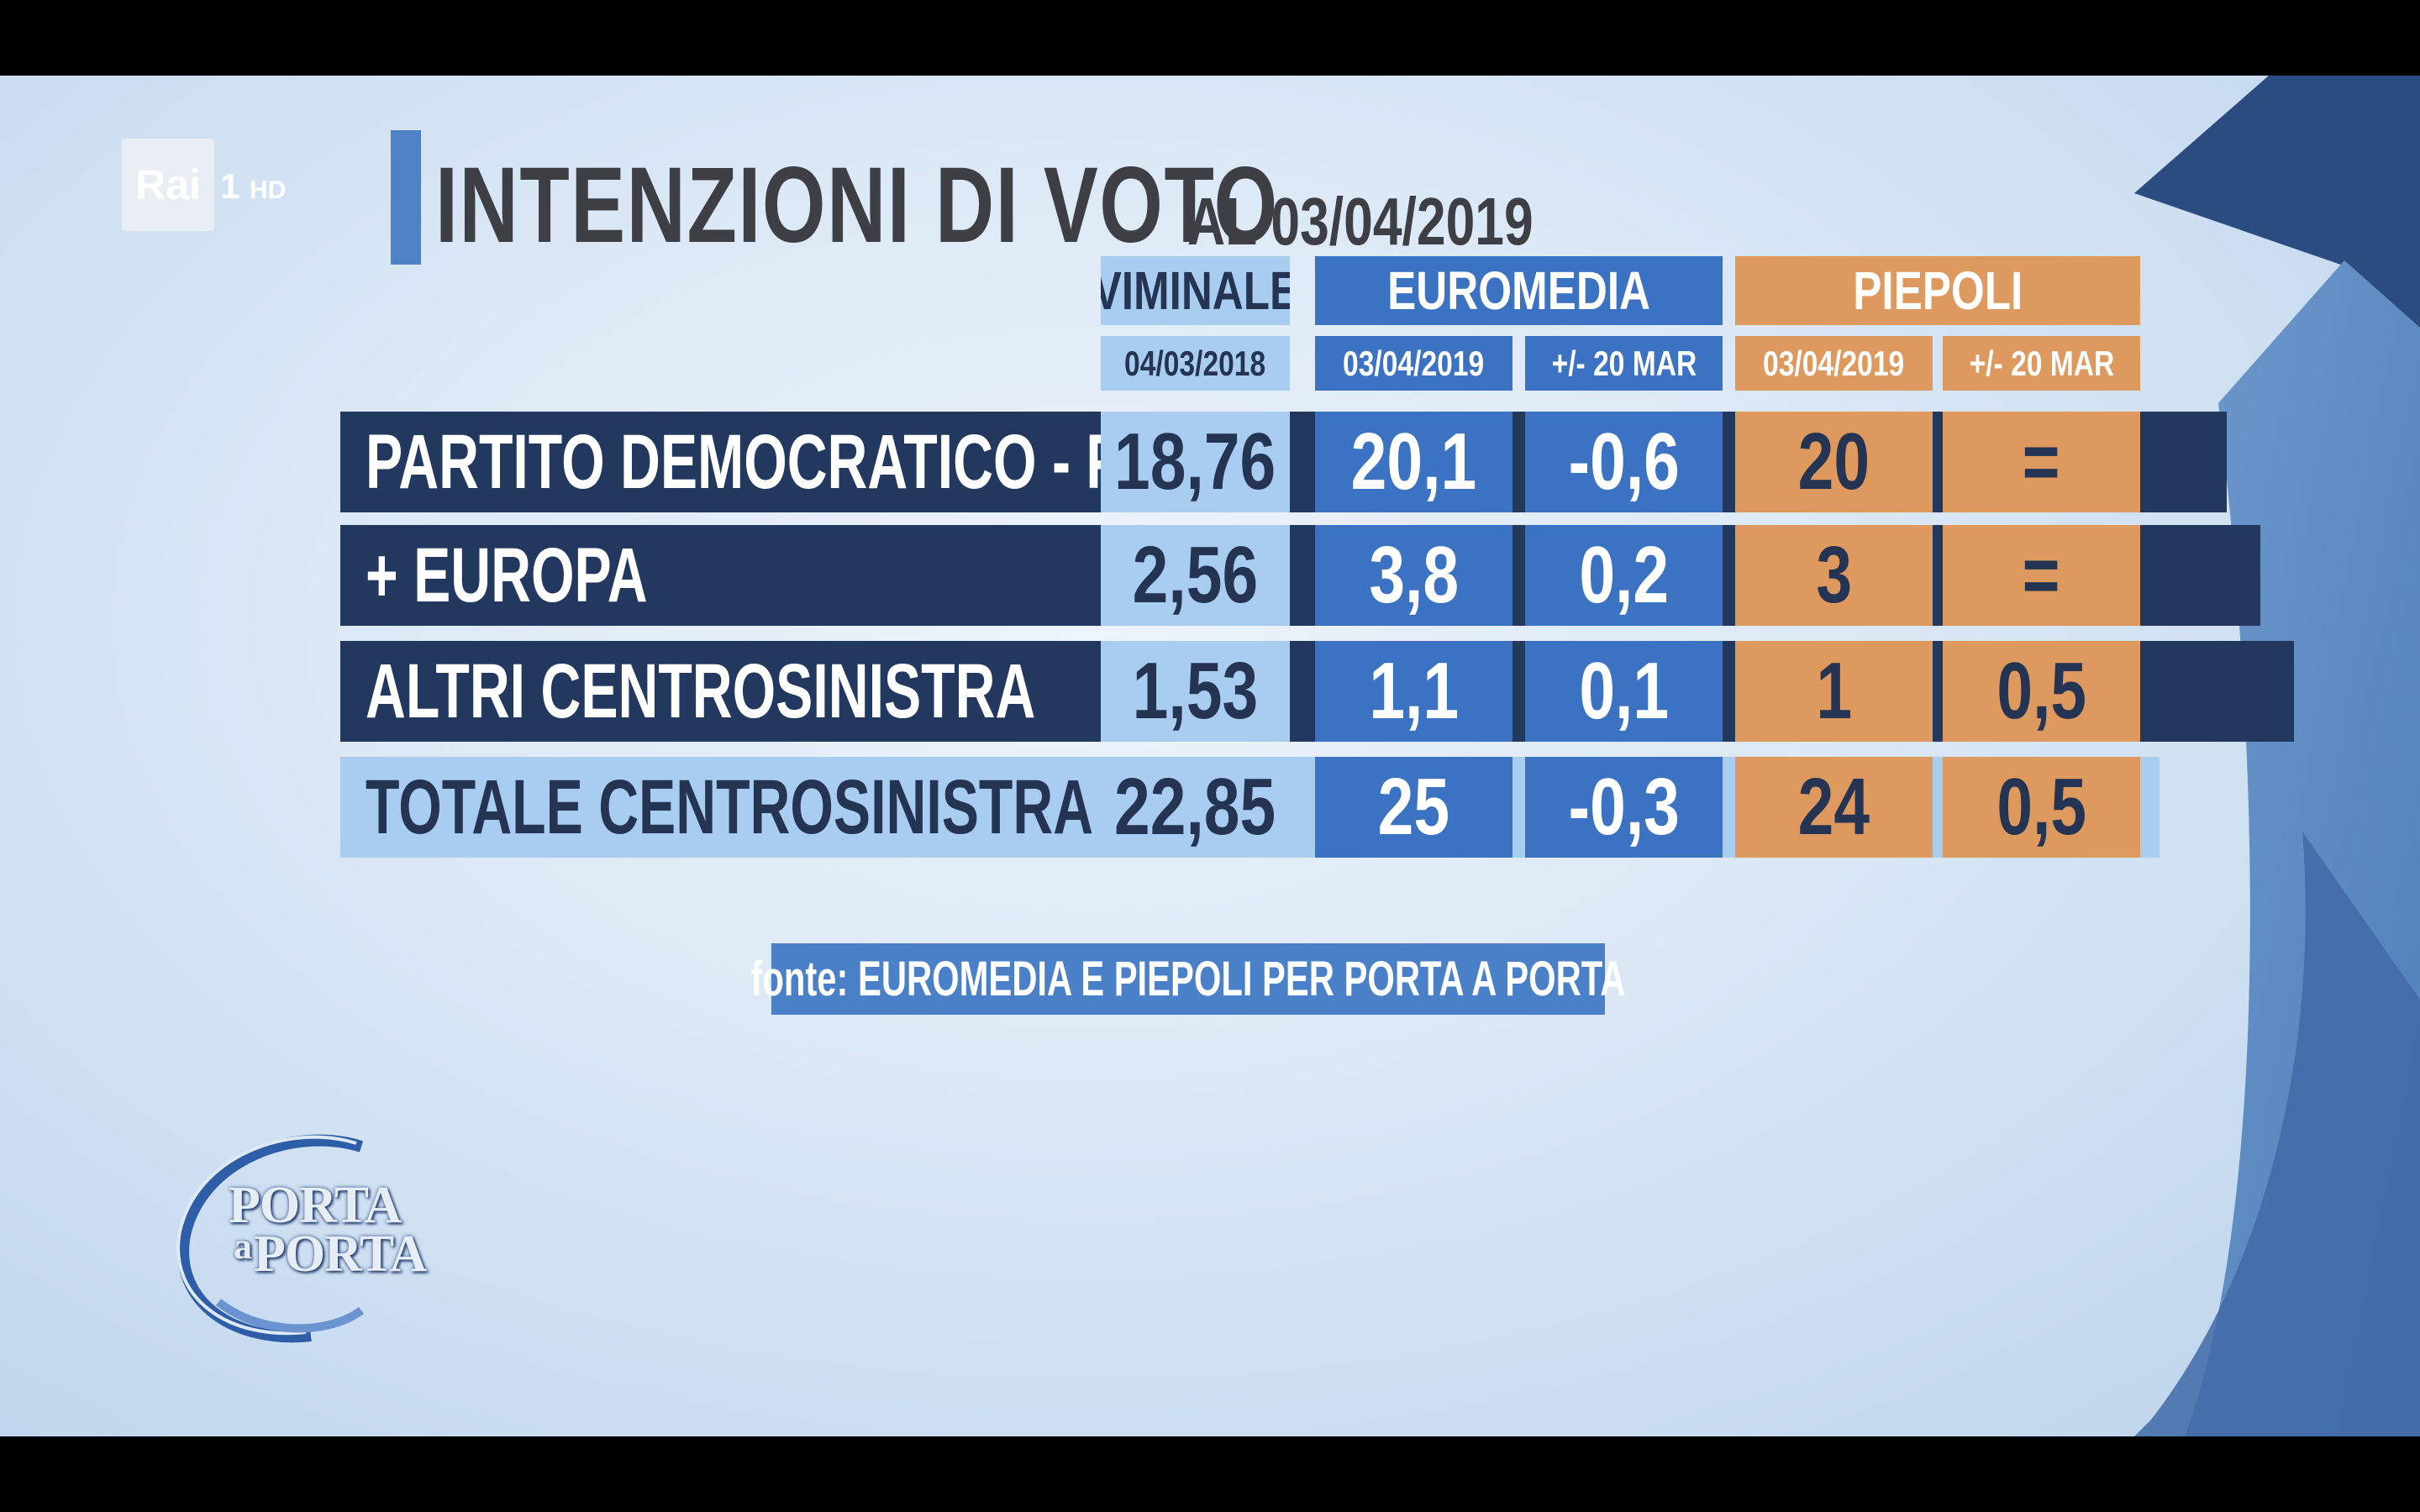  I want to click on table-cell: 3,8, so click(1413, 575).